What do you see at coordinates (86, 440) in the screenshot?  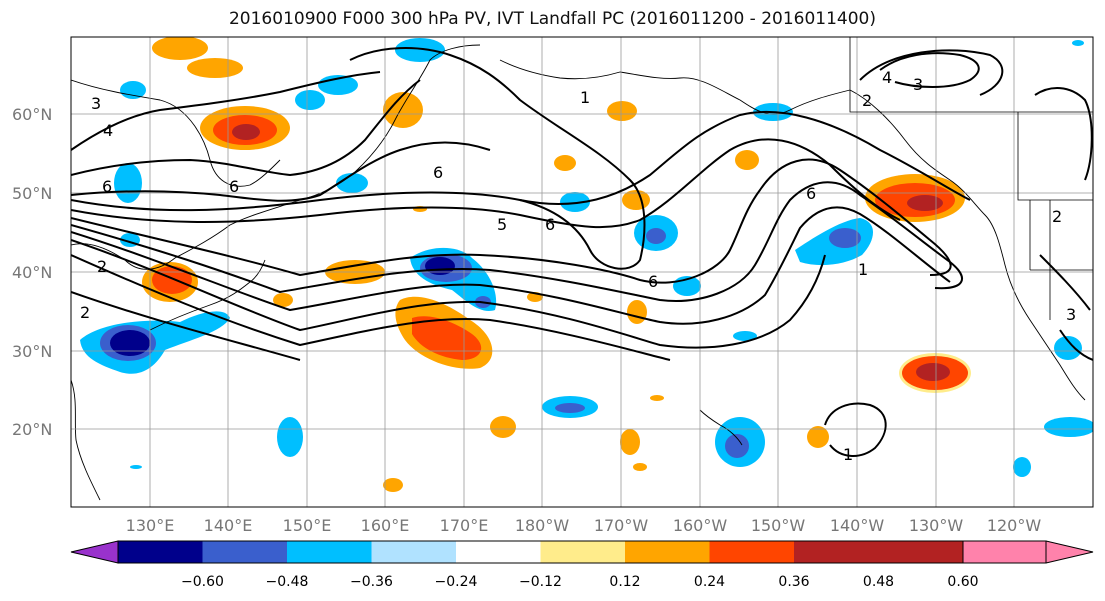 I see `china-coastline` at bounding box center [86, 440].